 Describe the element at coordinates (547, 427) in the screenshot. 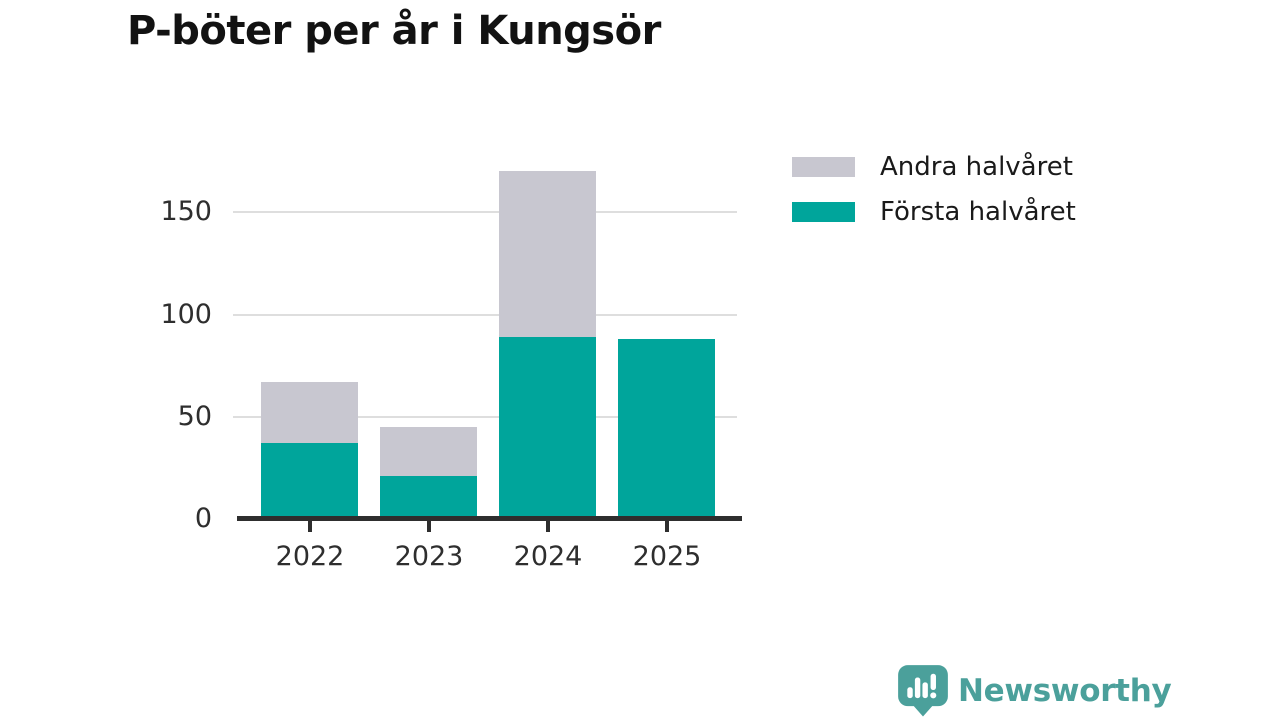

I see `bar-segment-2024-f-rsta-halv-ret` at that location.